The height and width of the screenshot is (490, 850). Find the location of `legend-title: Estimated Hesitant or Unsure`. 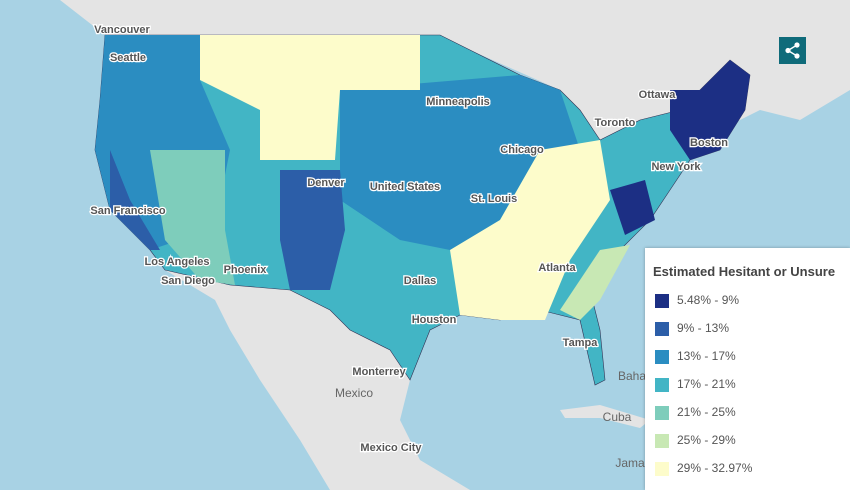

legend-title: Estimated Hesitant or Unsure is located at coordinates (744, 271).